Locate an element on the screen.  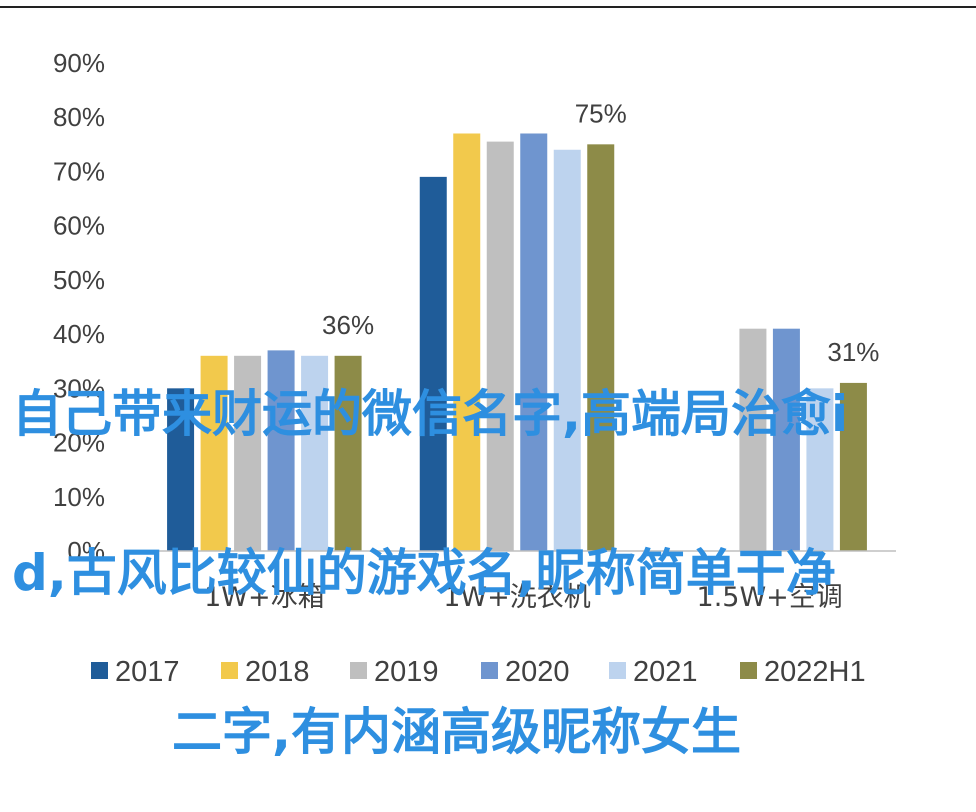
legend-swatch-2021 is located at coordinates (617, 670).